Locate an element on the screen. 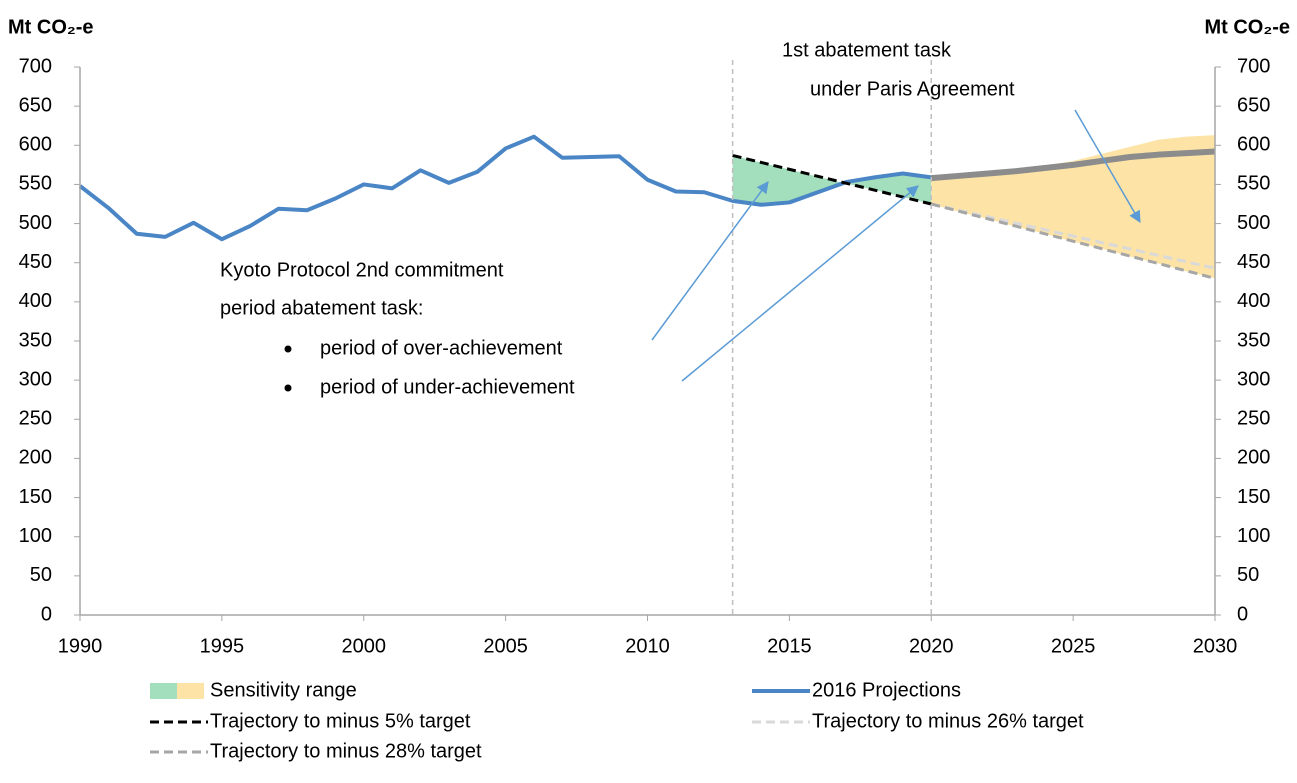 The height and width of the screenshot is (783, 1297). x-tick-label: 2025 is located at coordinates (1073, 646).